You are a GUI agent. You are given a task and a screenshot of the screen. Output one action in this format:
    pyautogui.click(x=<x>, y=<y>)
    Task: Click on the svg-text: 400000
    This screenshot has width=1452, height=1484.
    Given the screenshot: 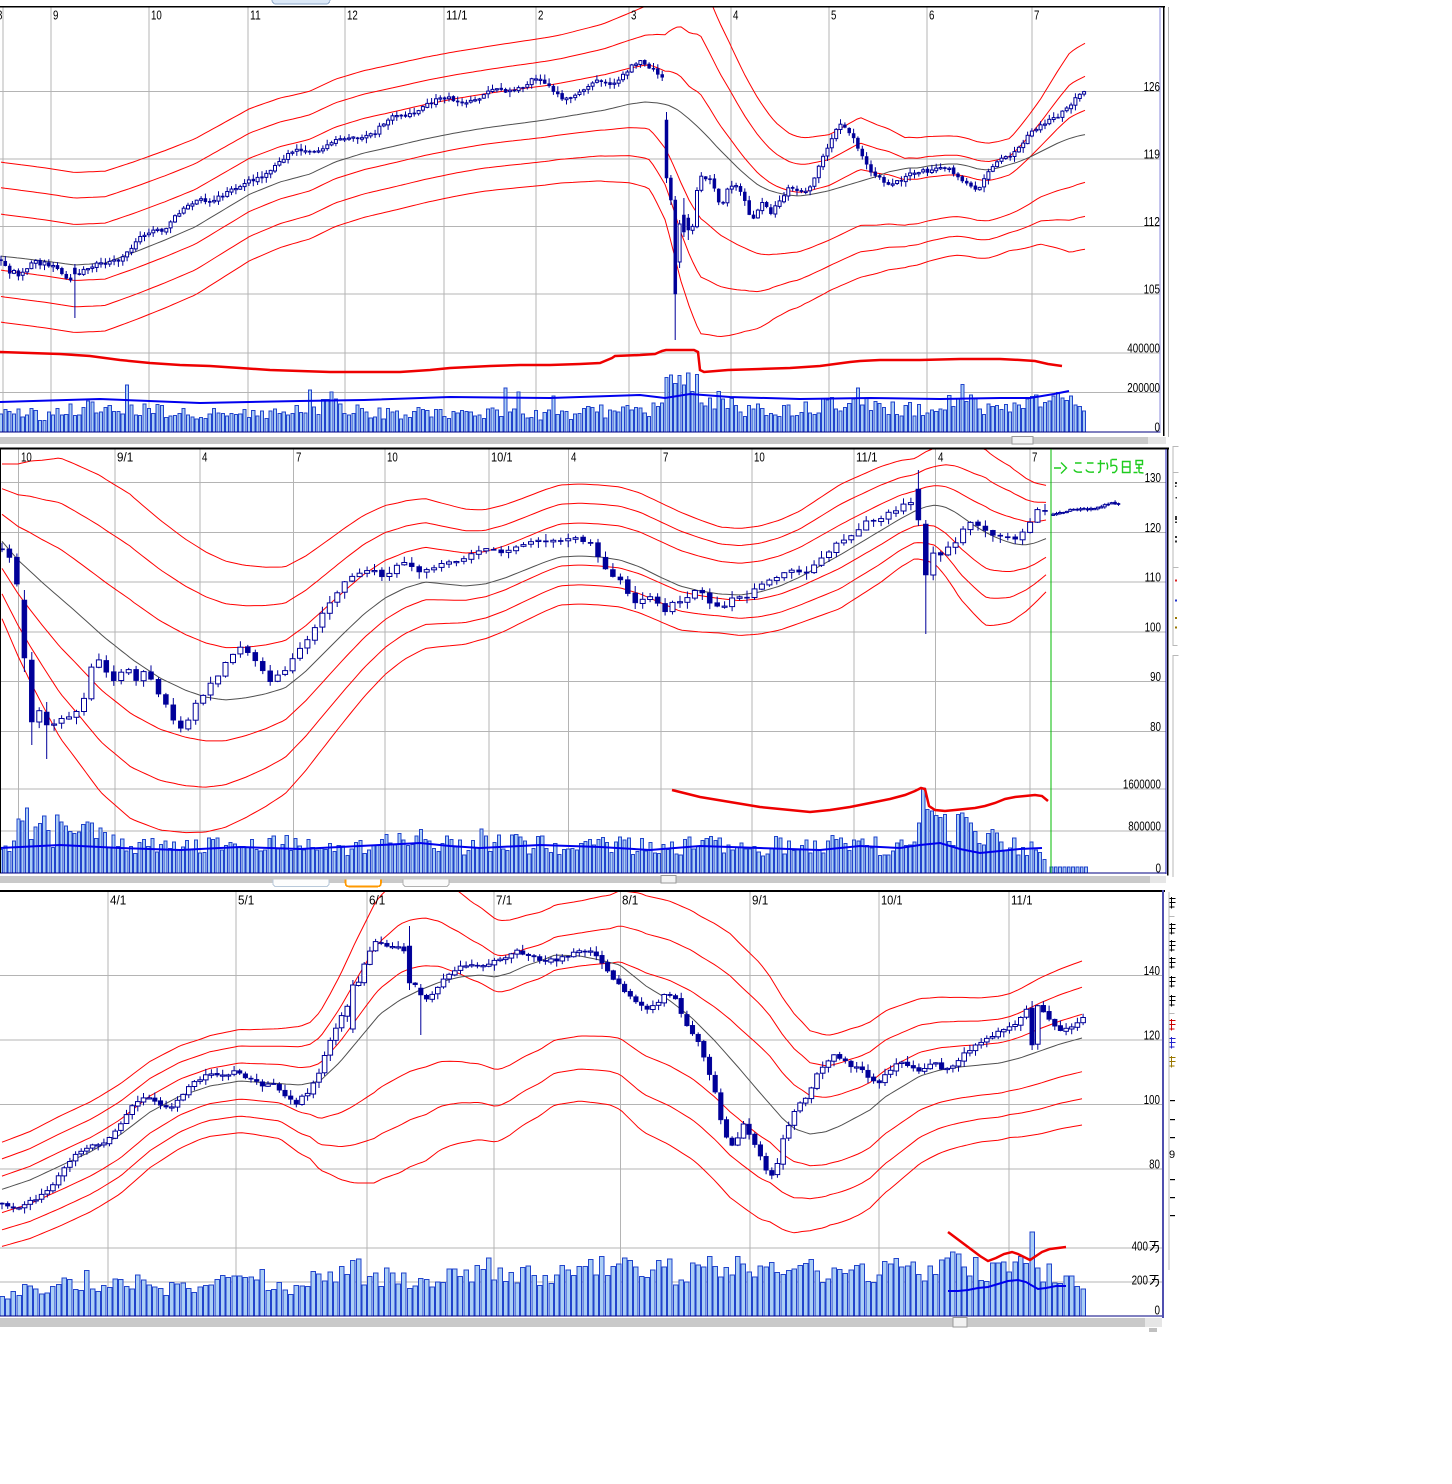 What is the action you would take?
    pyautogui.click(x=1143, y=349)
    